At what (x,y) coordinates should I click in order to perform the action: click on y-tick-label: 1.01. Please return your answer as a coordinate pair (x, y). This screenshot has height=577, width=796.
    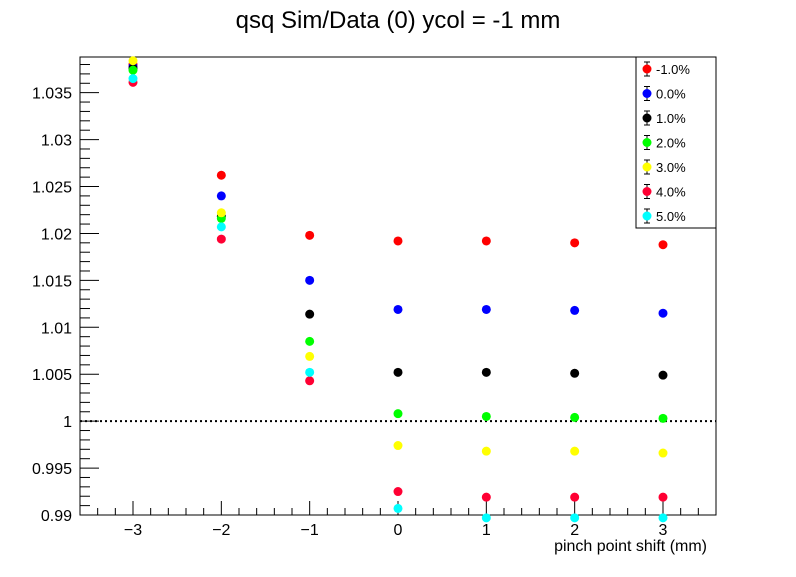
    Looking at the image, I should click on (56, 328).